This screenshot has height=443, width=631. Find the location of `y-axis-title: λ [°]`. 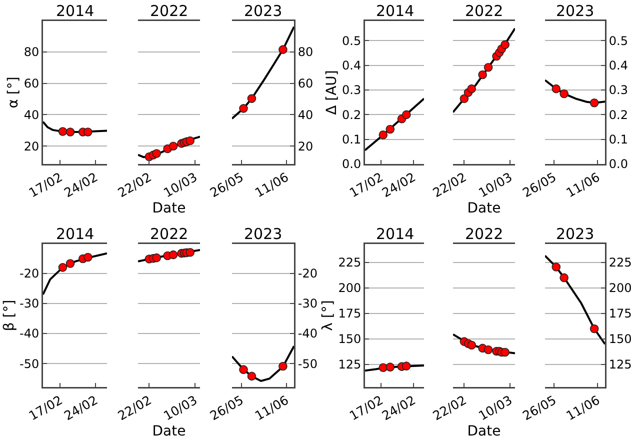

y-axis-title: λ [°] is located at coordinates (328, 315).